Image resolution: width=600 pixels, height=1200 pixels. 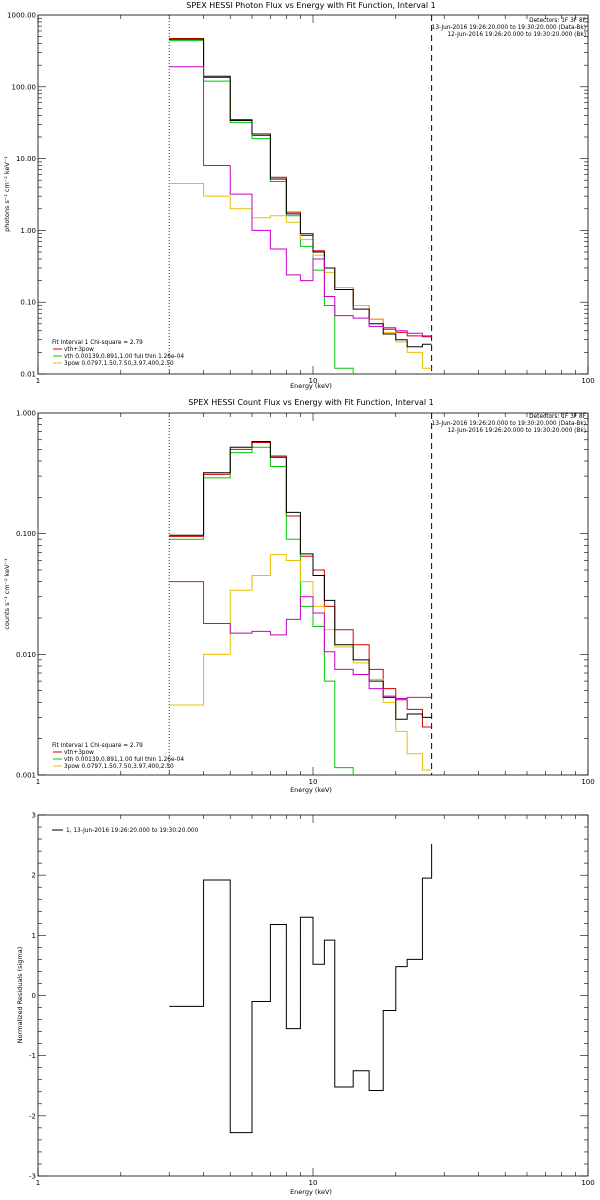 What do you see at coordinates (7, 194) in the screenshot?
I see `y-axis-label: photons s⁻¹ cm⁻² keV⁻¹` at bounding box center [7, 194].